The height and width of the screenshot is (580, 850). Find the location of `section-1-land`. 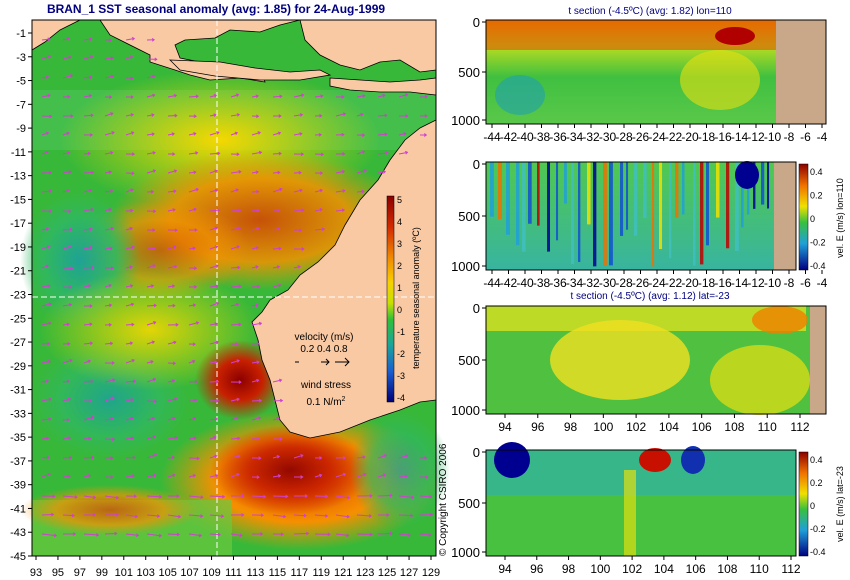

section-1-land is located at coordinates (801, 72).